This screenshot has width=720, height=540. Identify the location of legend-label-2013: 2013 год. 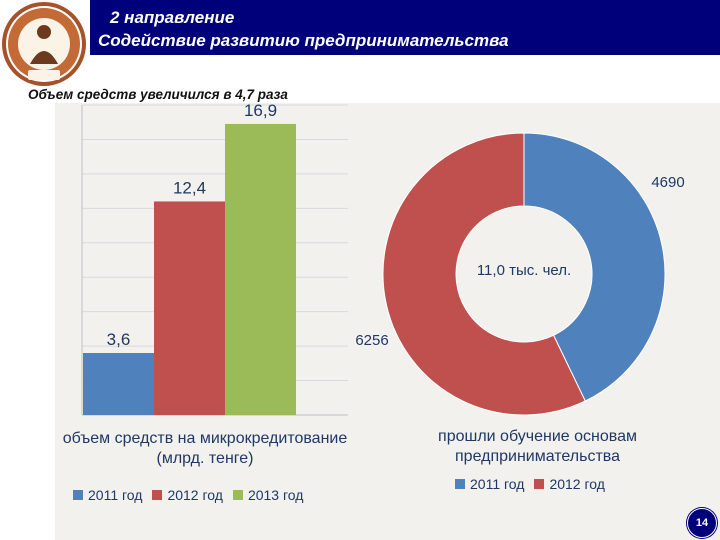
(275, 495).